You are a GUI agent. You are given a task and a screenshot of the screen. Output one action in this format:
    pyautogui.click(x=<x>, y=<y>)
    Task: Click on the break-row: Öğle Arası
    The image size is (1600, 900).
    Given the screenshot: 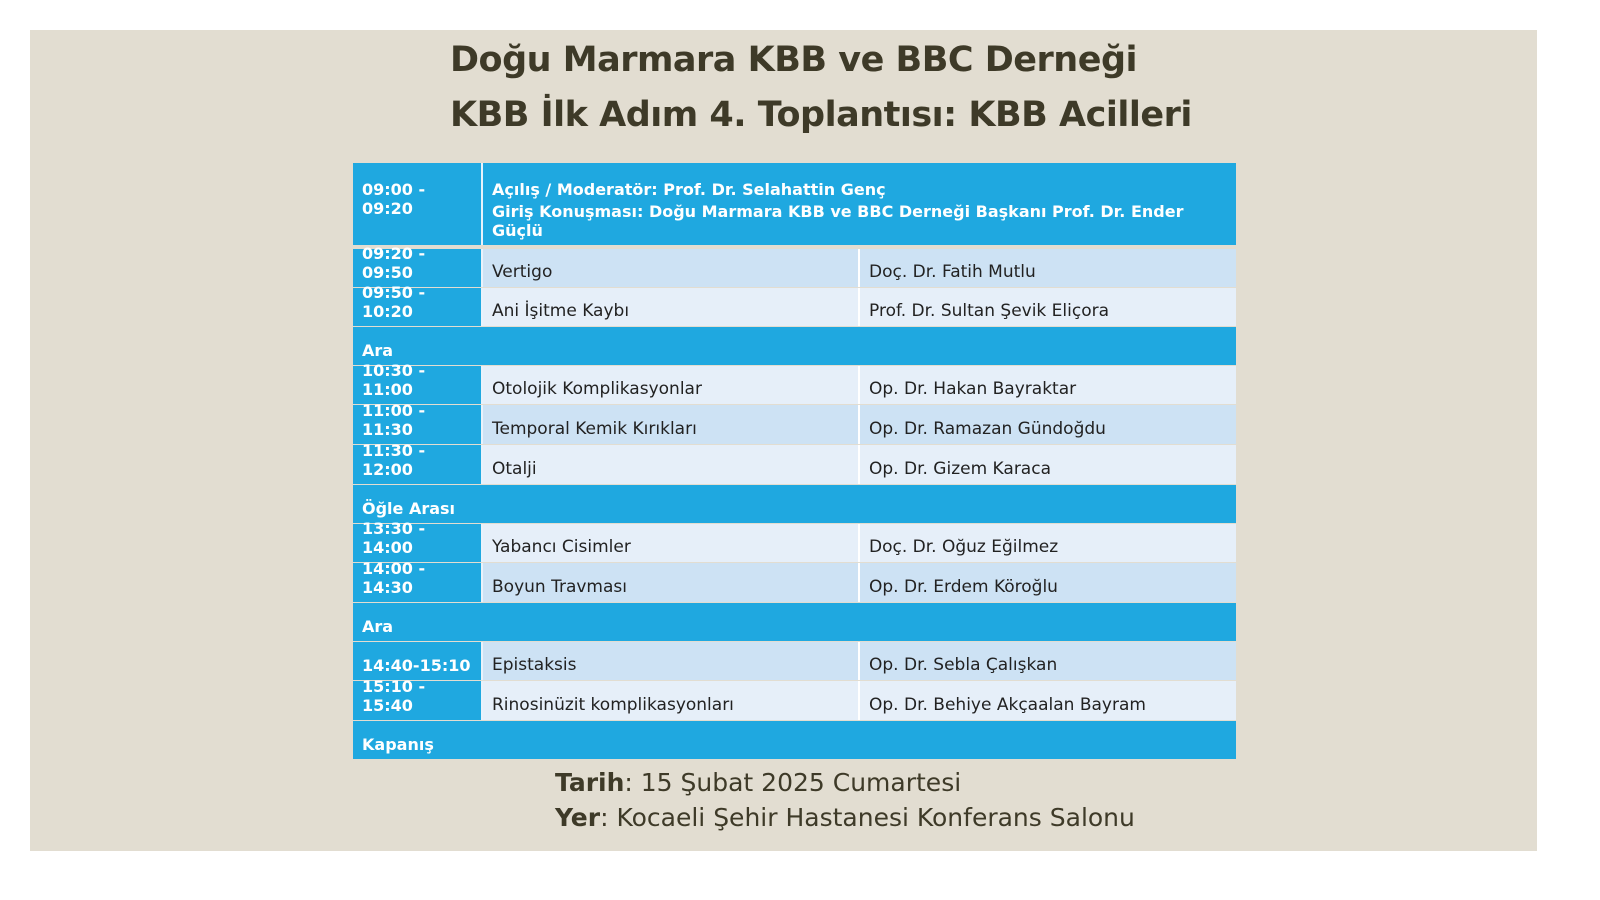 What is the action you would take?
    pyautogui.click(x=794, y=504)
    